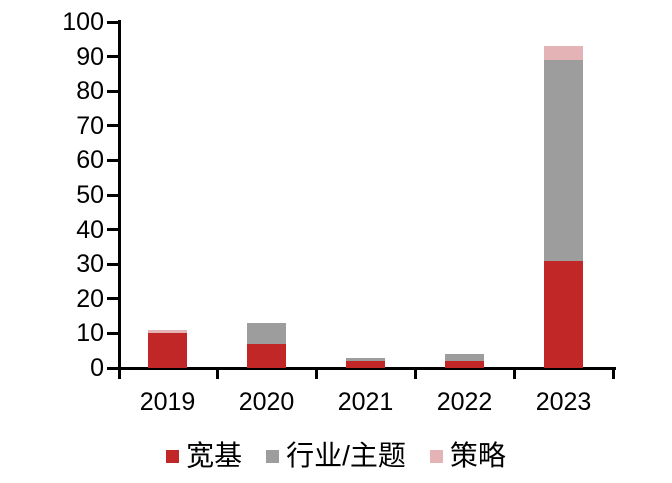 This screenshot has width=672, height=483. I want to click on y-axis-tick-label: 80, so click(90, 91).